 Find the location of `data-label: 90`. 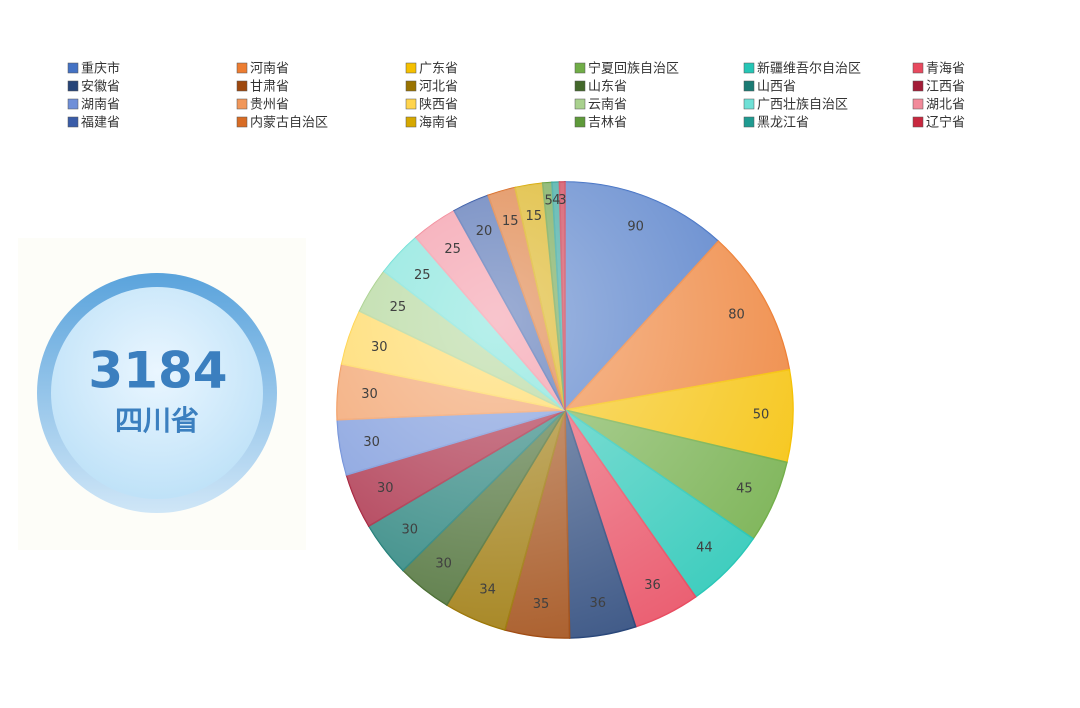

data-label: 90 is located at coordinates (635, 227).